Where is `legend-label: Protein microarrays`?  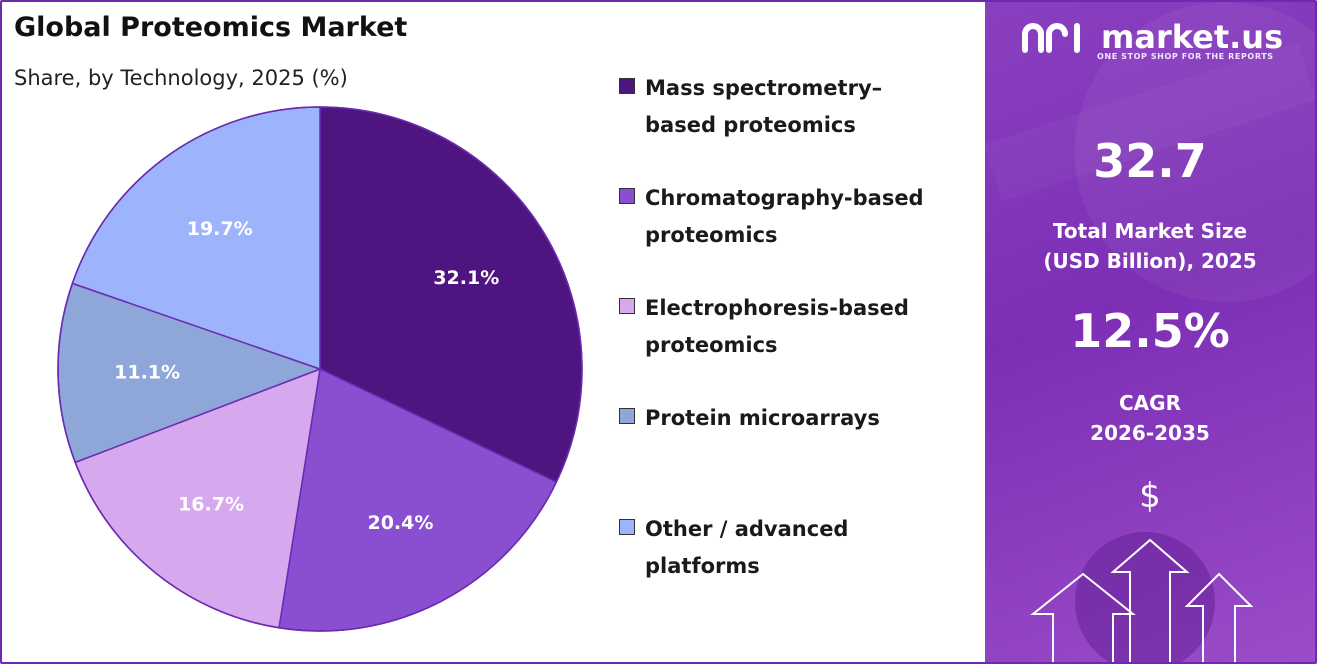
legend-label: Protein microarrays is located at coordinates (762, 418).